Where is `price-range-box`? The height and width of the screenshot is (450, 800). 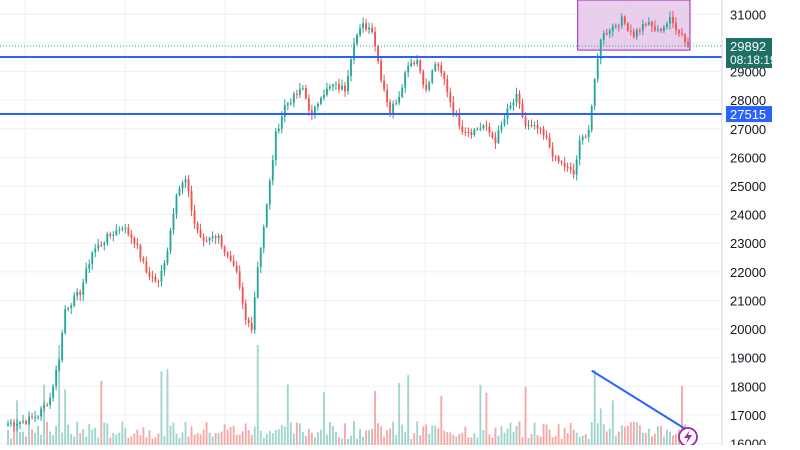 price-range-box is located at coordinates (634, 25).